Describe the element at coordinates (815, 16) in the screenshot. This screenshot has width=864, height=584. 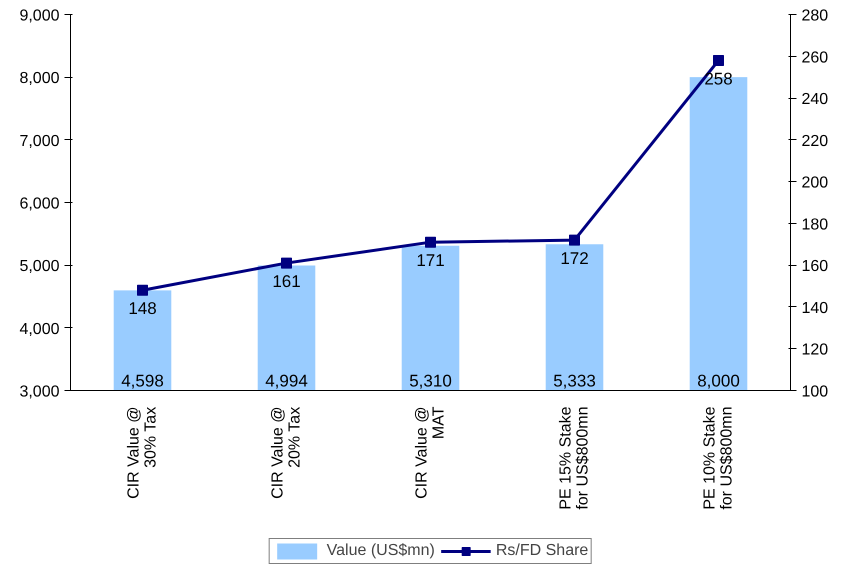
I see `y2-tick-label: 280` at that location.